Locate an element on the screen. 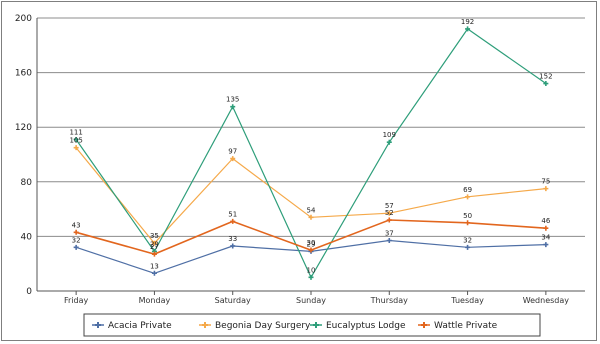 This screenshot has height=344, width=600. data-label: 105 is located at coordinates (75, 141).